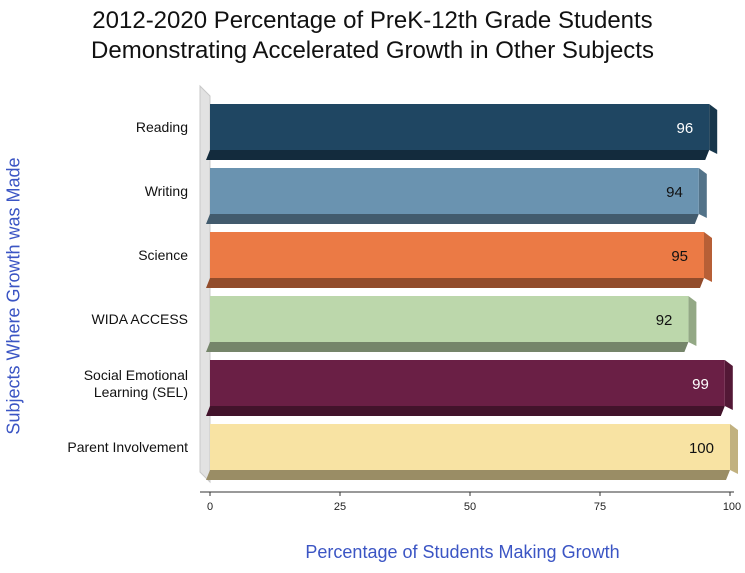  Describe the element at coordinates (732, 507) in the screenshot. I see `x-tick-label: 100` at that location.